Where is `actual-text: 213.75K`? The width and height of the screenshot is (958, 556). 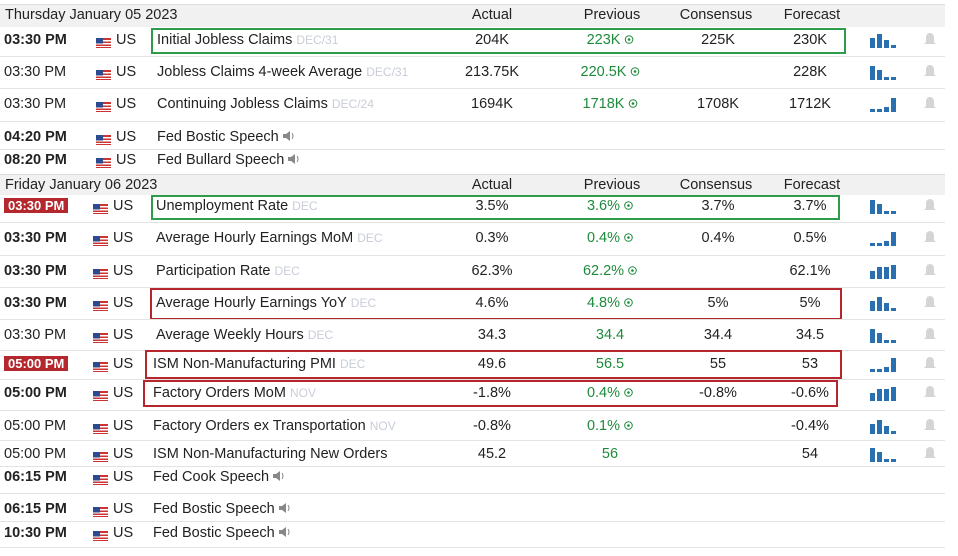
actual-text: 213.75K is located at coordinates (492, 72).